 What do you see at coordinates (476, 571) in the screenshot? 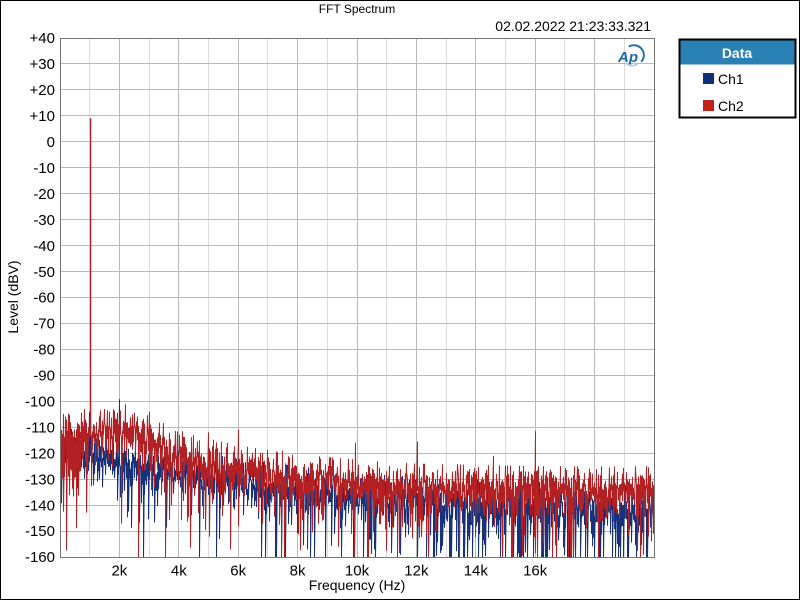
I see `svg-text: 14k` at bounding box center [476, 571].